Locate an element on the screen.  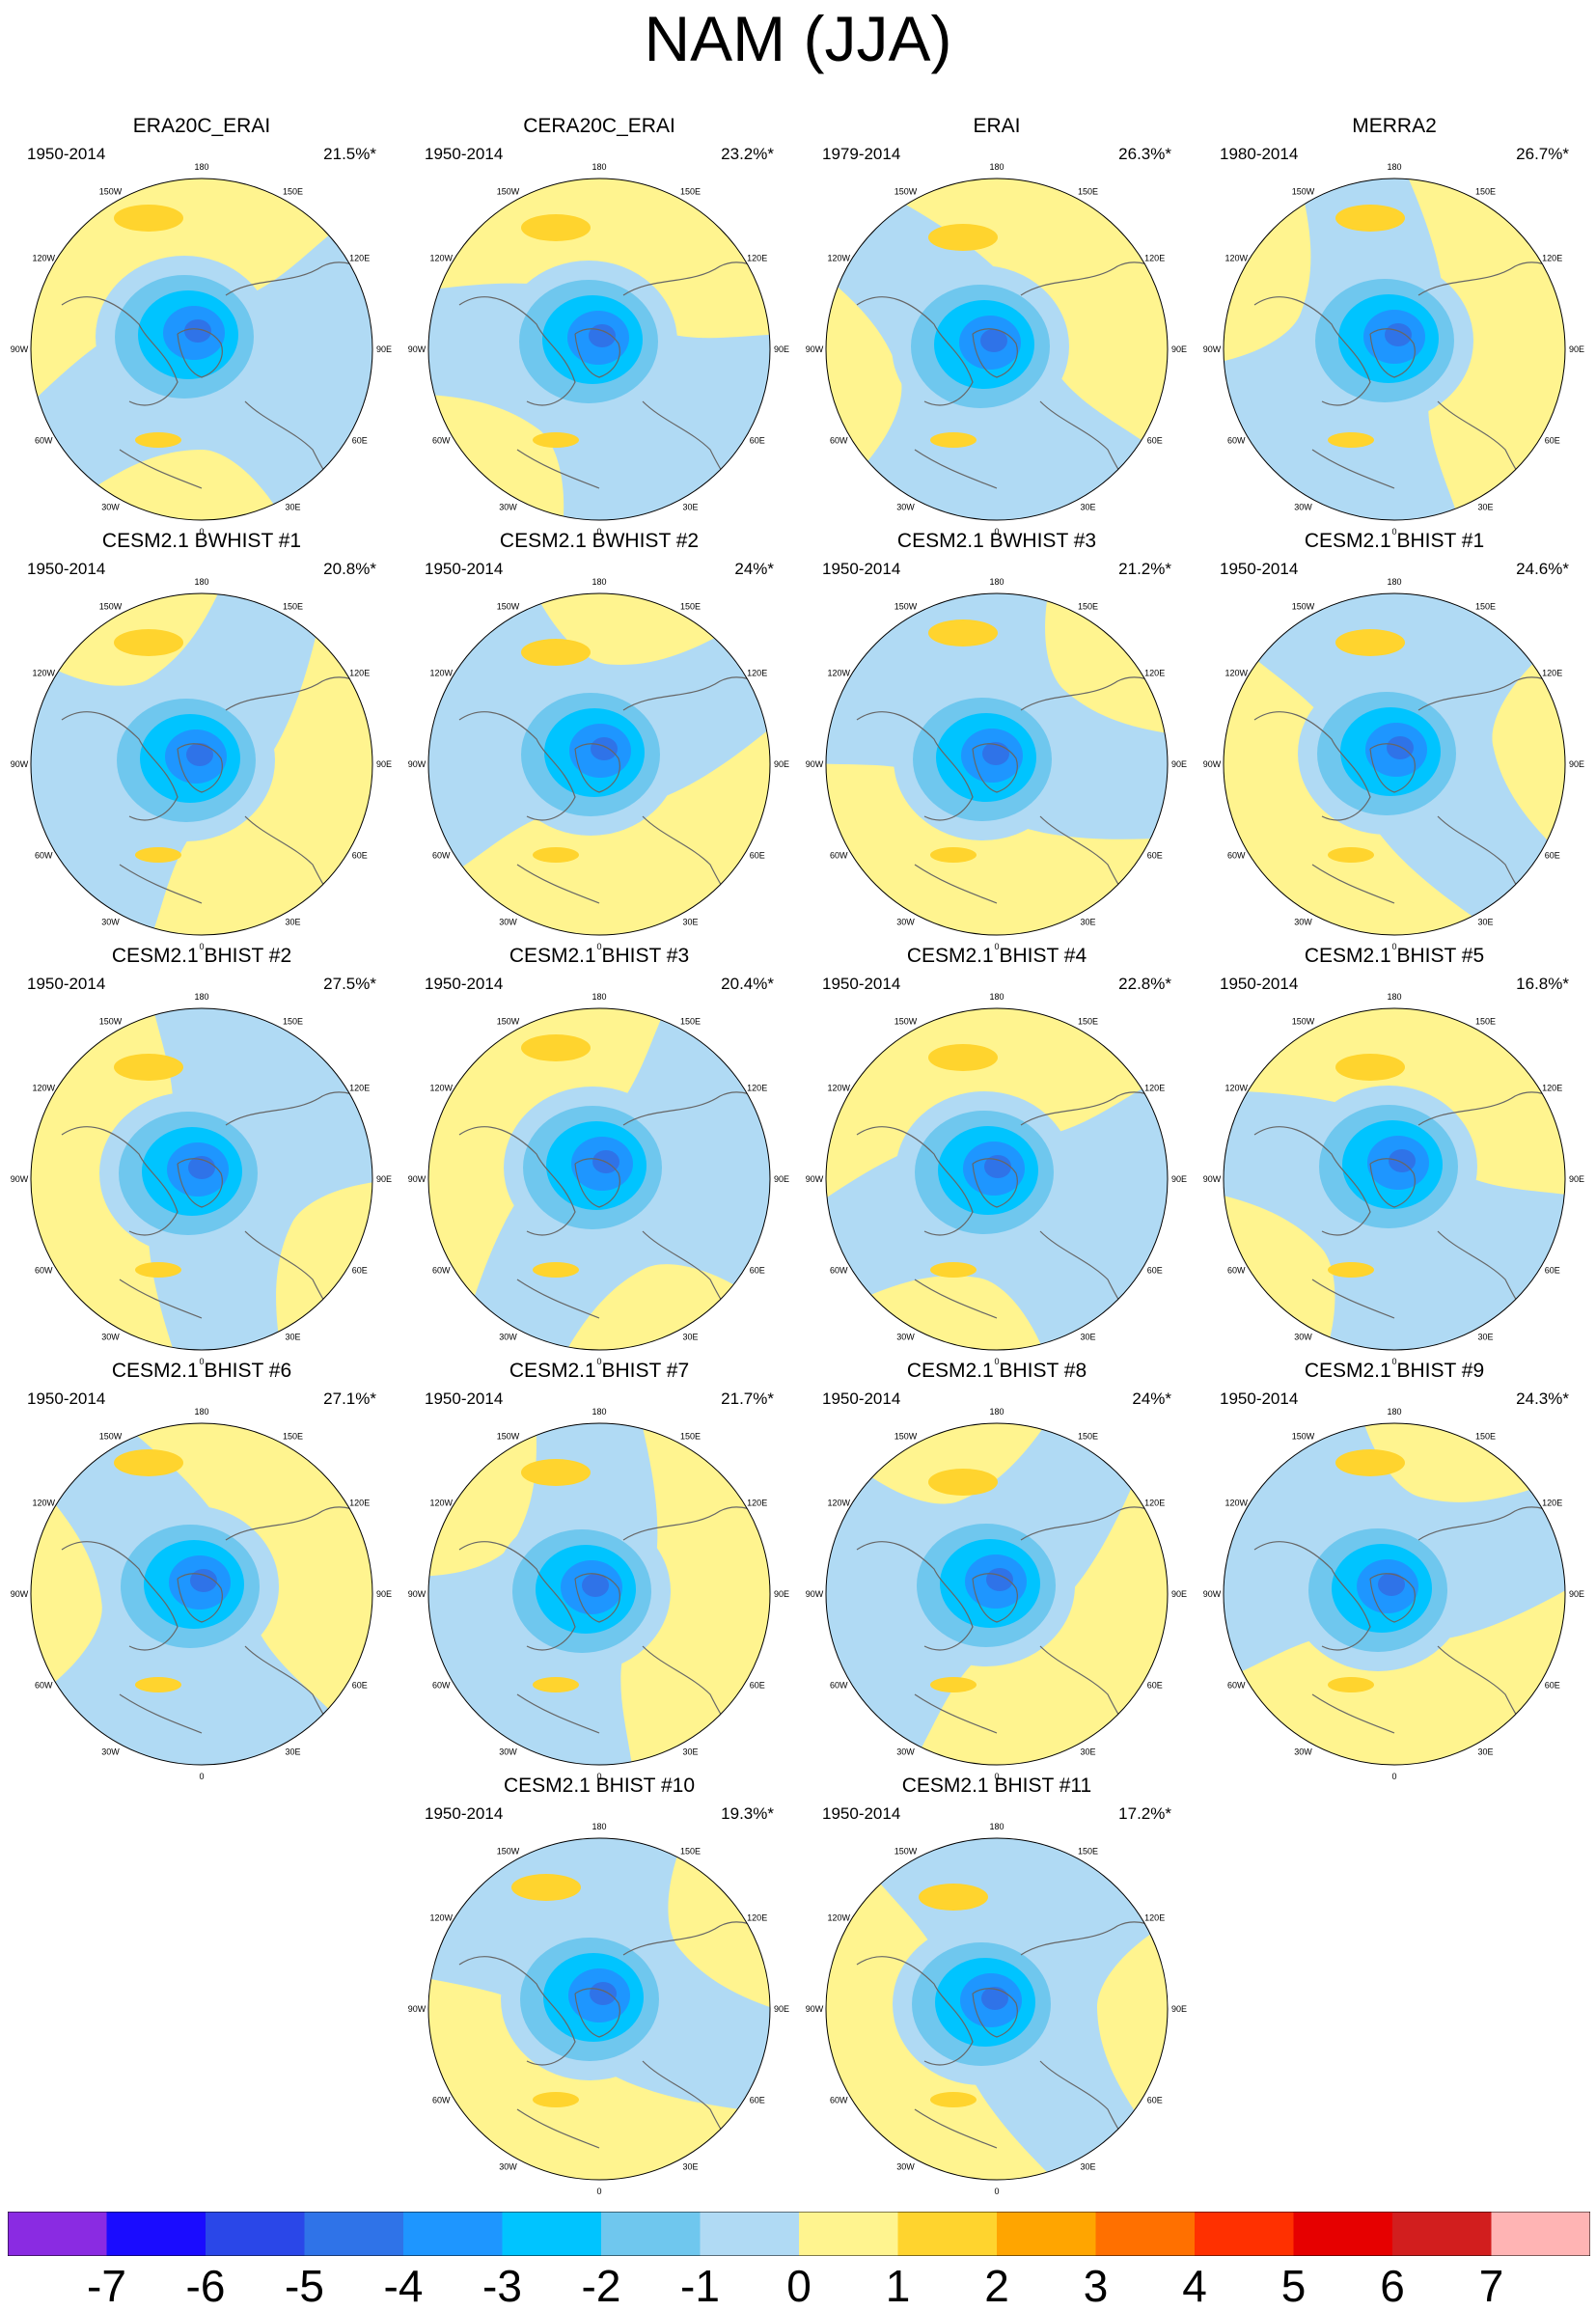
colorbar-tick-label: -7 is located at coordinates (107, 2286).